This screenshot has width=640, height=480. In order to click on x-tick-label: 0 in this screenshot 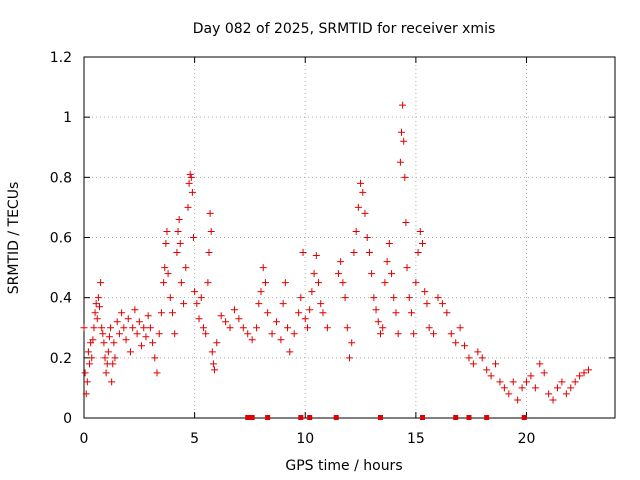, I will do `click(84, 439)`.